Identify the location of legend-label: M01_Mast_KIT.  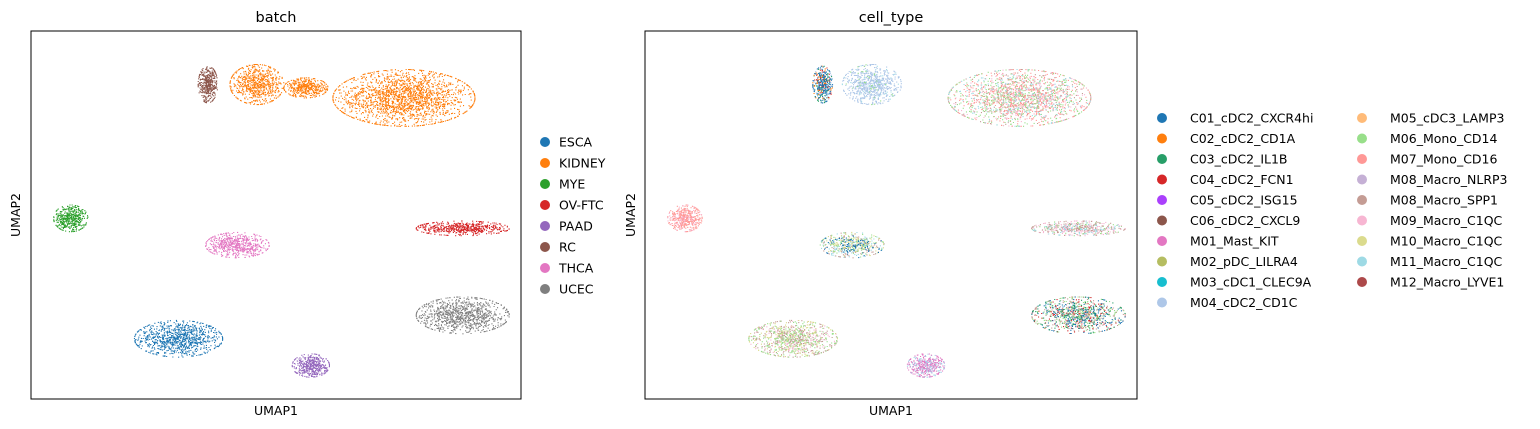
(1234, 241).